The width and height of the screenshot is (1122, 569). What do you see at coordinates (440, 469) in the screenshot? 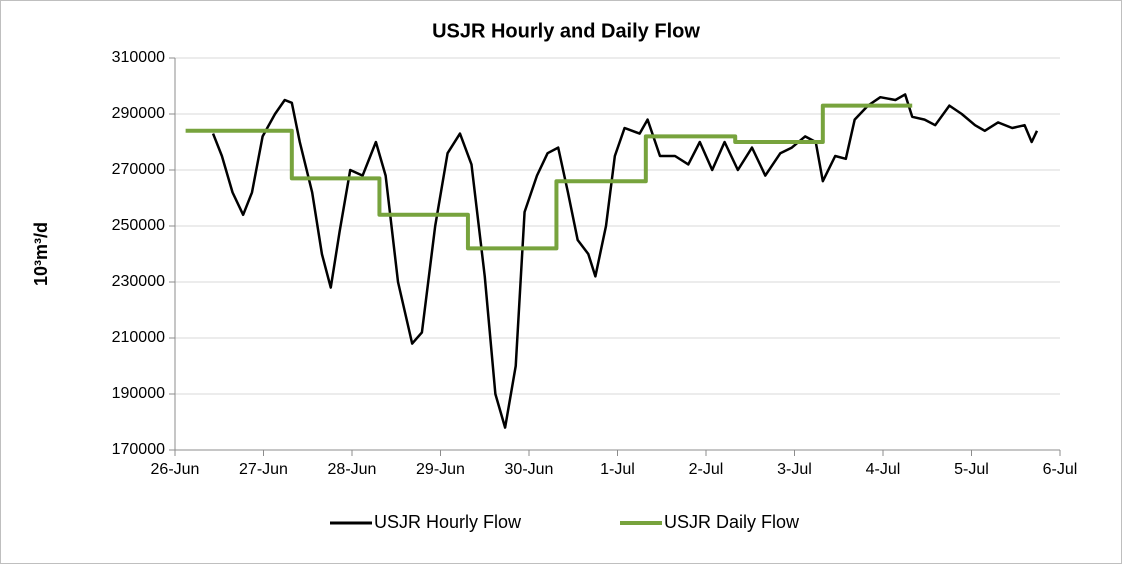
I see `x-tick-label: 29-Jun` at bounding box center [440, 469].